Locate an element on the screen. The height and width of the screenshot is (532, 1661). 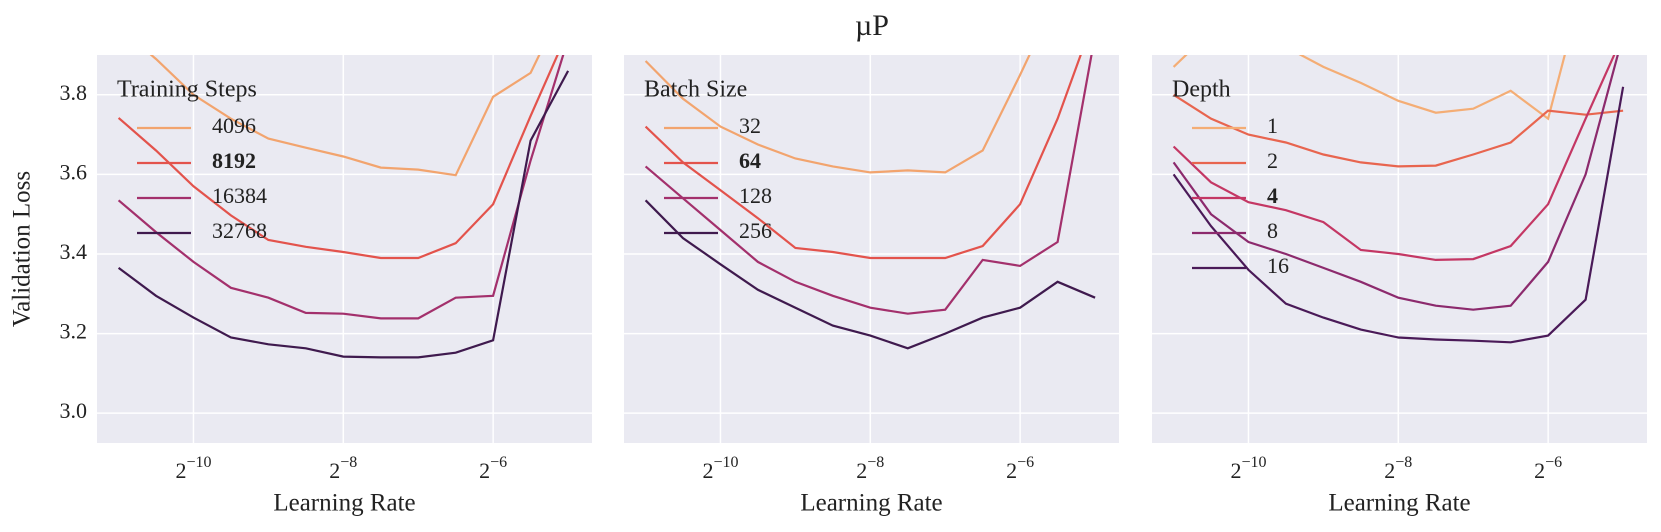
legend-label: 8192 is located at coordinates (234, 160).